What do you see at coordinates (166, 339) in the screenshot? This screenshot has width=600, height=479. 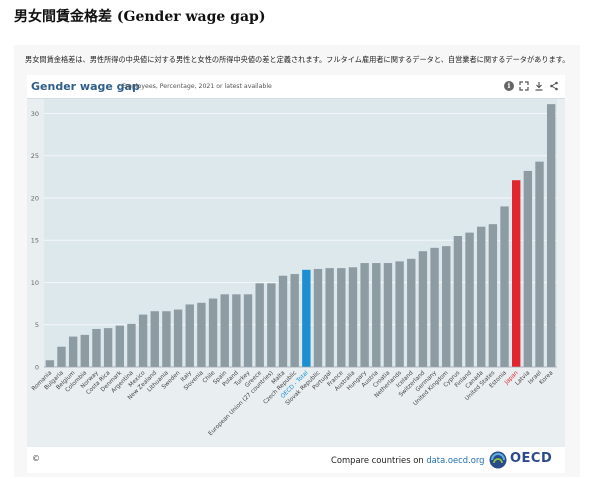 I see `bar-lithuania` at bounding box center [166, 339].